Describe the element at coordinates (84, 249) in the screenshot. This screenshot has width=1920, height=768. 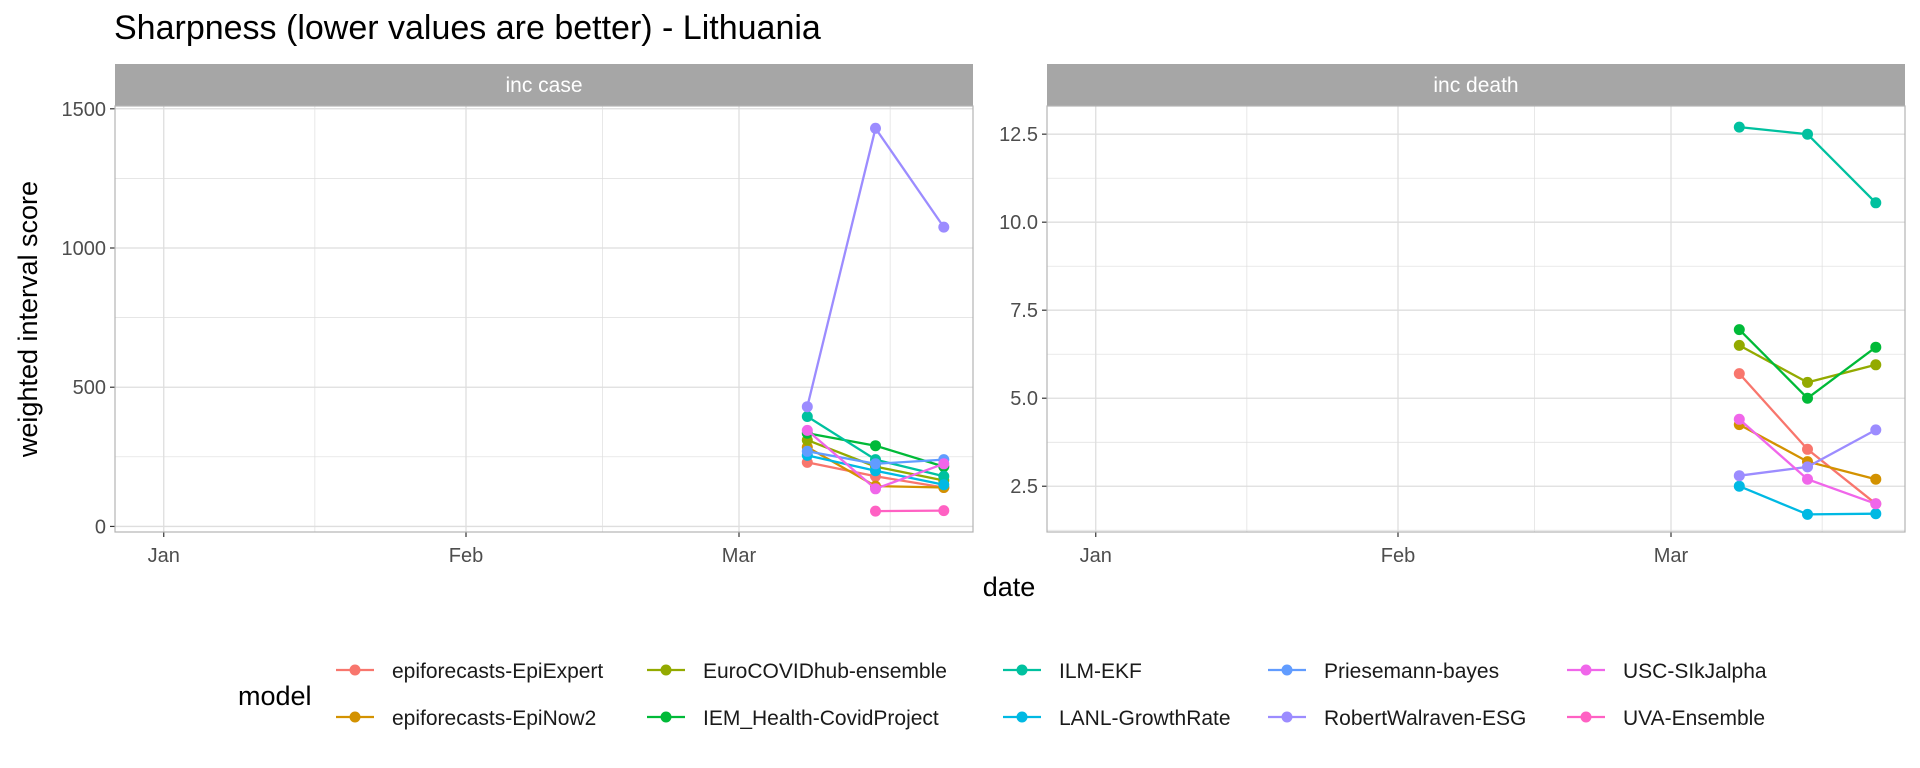
I see `y-tick-label: 1000` at that location.